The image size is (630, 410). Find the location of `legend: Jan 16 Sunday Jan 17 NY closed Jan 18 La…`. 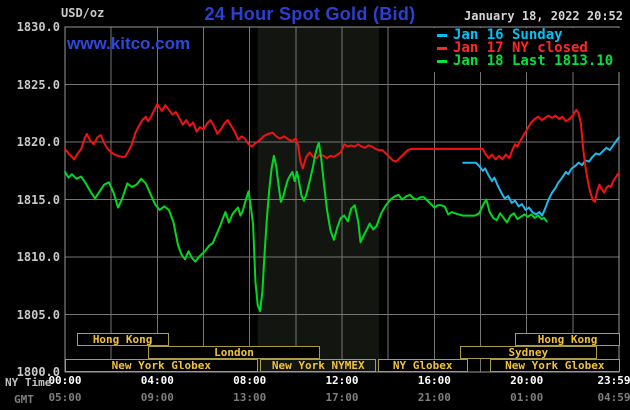

legend: Jan 16 Sunday Jan 17 NY closed Jan 18 La… is located at coordinates (525, 48).